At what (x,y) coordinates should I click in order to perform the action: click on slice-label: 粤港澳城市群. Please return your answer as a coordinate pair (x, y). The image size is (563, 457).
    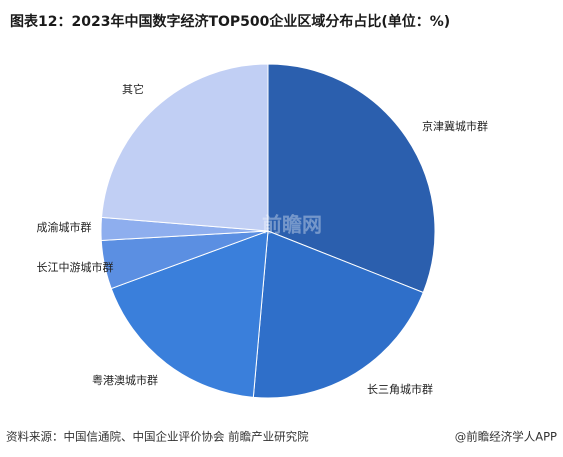
    Looking at the image, I should click on (125, 380).